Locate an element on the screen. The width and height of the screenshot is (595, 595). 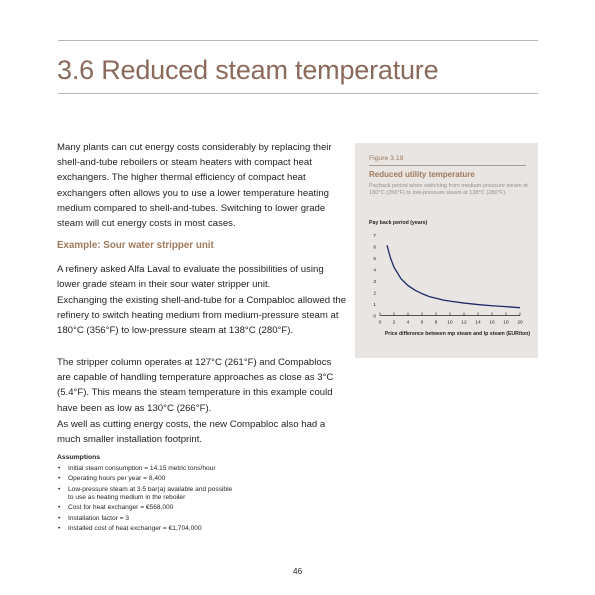
x-axis-ticks: 0 2 4 6 8 10 12 14 16 18 20 is located at coordinates (451, 319).